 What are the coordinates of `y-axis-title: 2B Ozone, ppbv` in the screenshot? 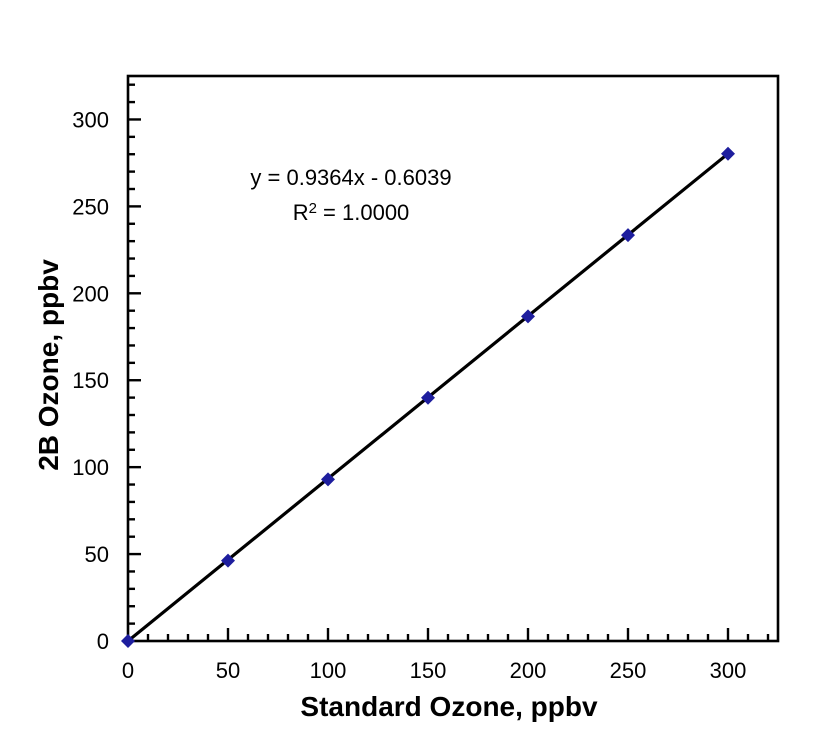 It's located at (48, 365).